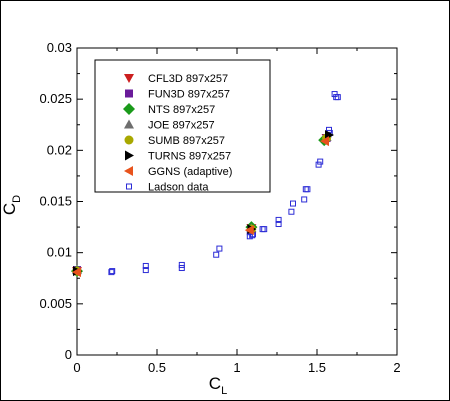 Image resolution: width=450 pixels, height=401 pixels. Describe the element at coordinates (157, 367) in the screenshot. I see `x-tick-label: 0.5` at that location.